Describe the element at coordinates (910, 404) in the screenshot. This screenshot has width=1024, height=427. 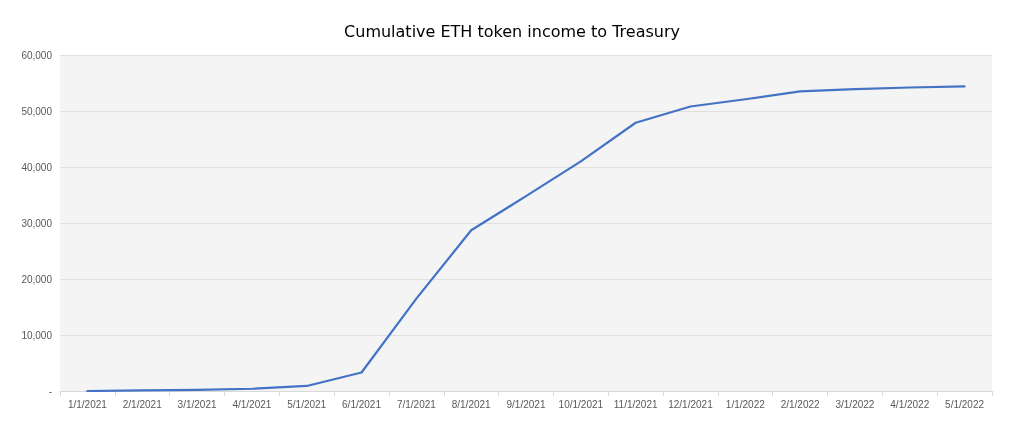
I see `x-tick-label: 4/1/2022` at that location.